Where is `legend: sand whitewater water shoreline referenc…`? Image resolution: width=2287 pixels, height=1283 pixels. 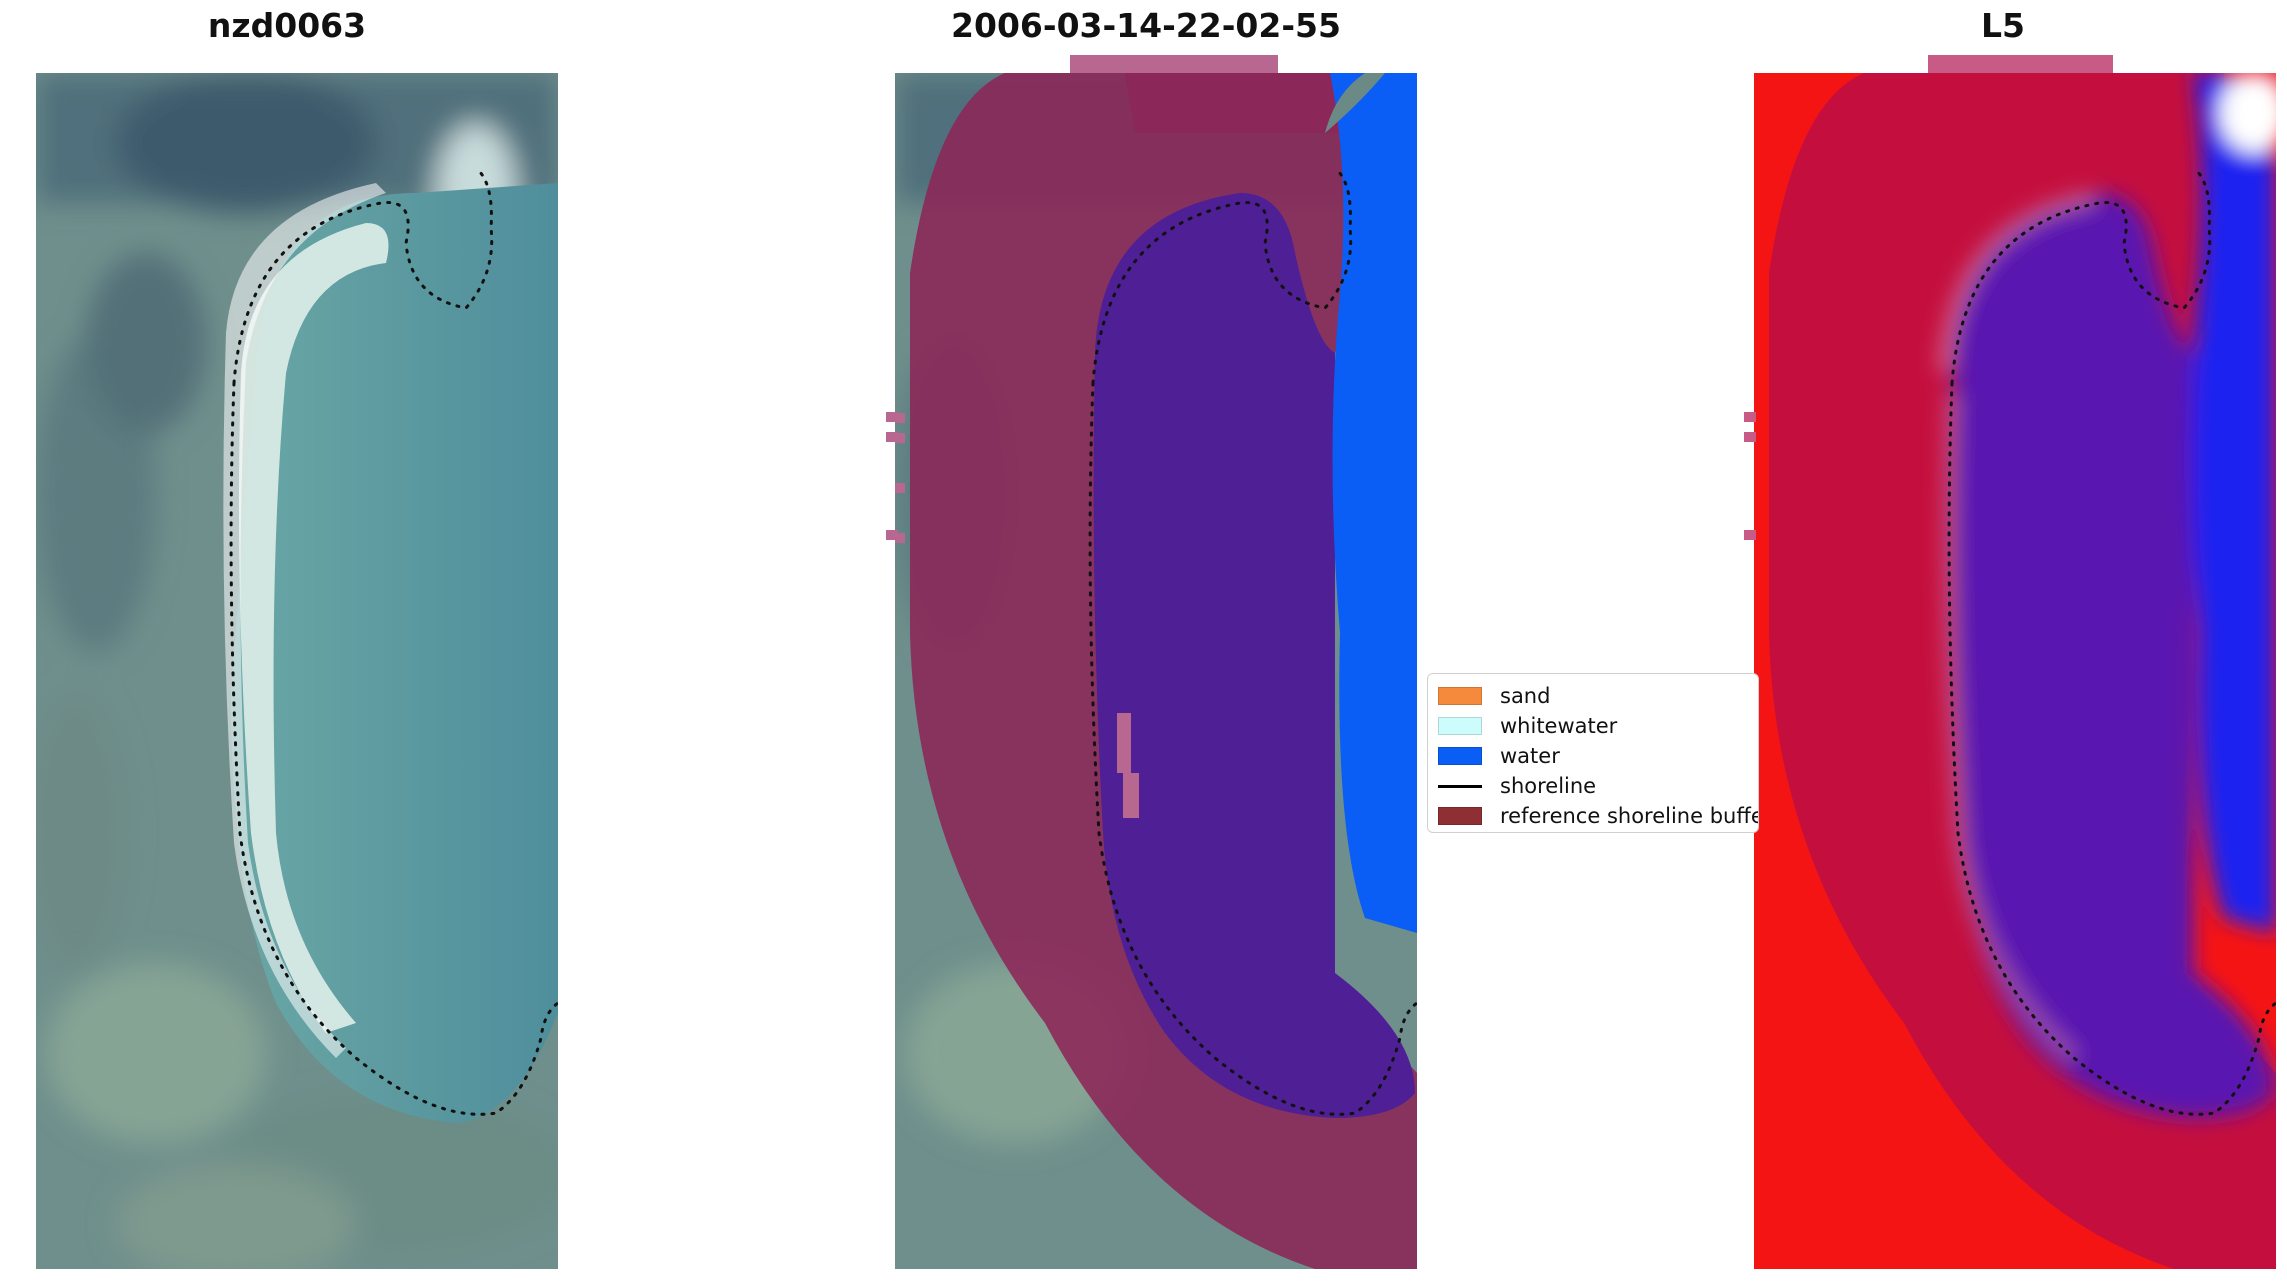
legend: sand whitewater water shoreline referenc… is located at coordinates (1593, 753).